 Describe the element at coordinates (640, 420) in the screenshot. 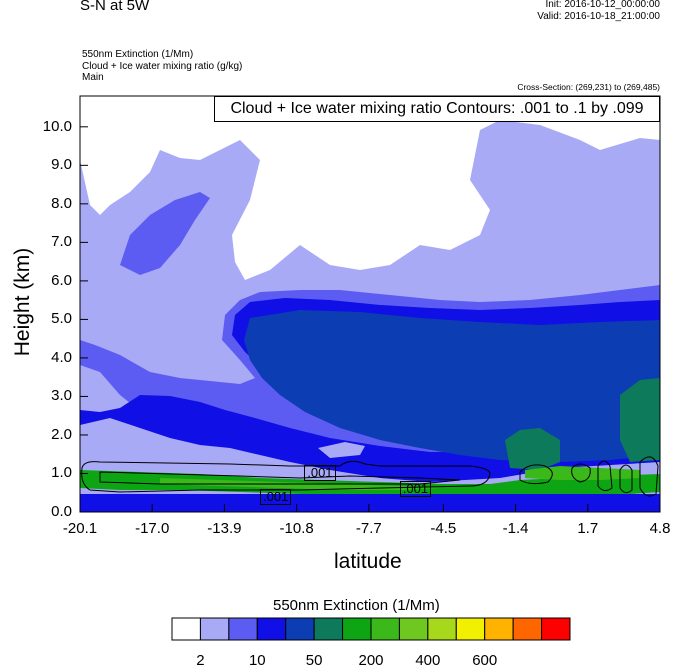

I see `field-teal-right` at that location.